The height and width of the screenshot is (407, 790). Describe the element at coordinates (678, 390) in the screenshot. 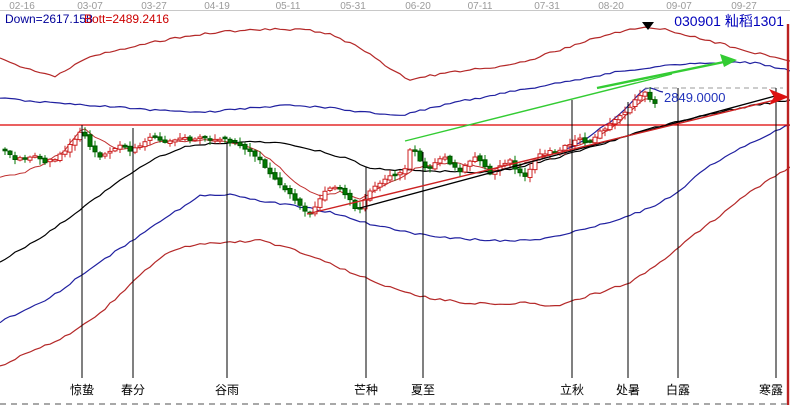

I see `solar-term-label: 白露` at that location.